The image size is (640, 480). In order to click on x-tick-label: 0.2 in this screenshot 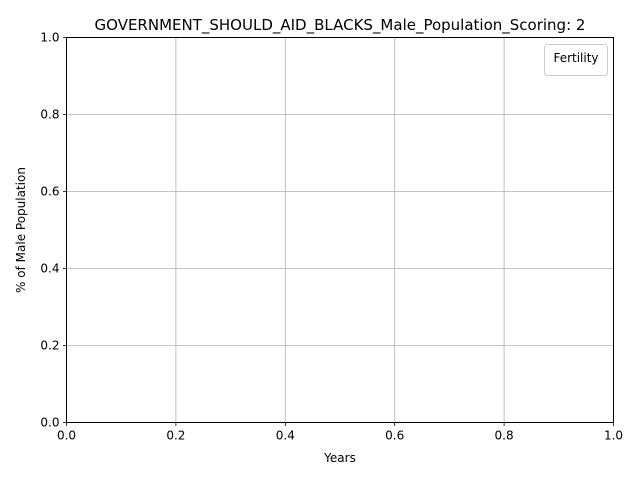, I will do `click(175, 436)`.